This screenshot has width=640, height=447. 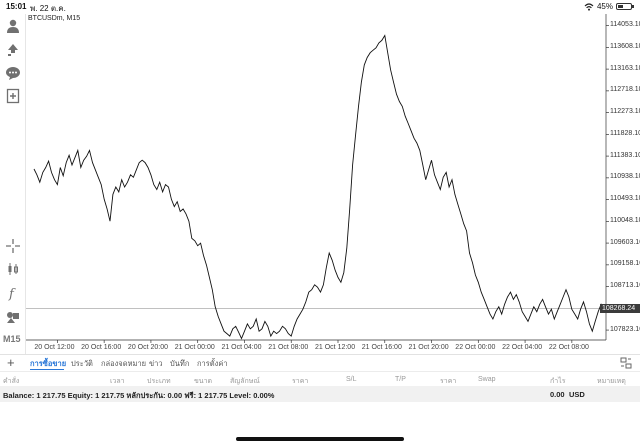 What do you see at coordinates (124, 363) in the screenshot?
I see `tab-mailbox: กล่องจดหมาย` at bounding box center [124, 363].